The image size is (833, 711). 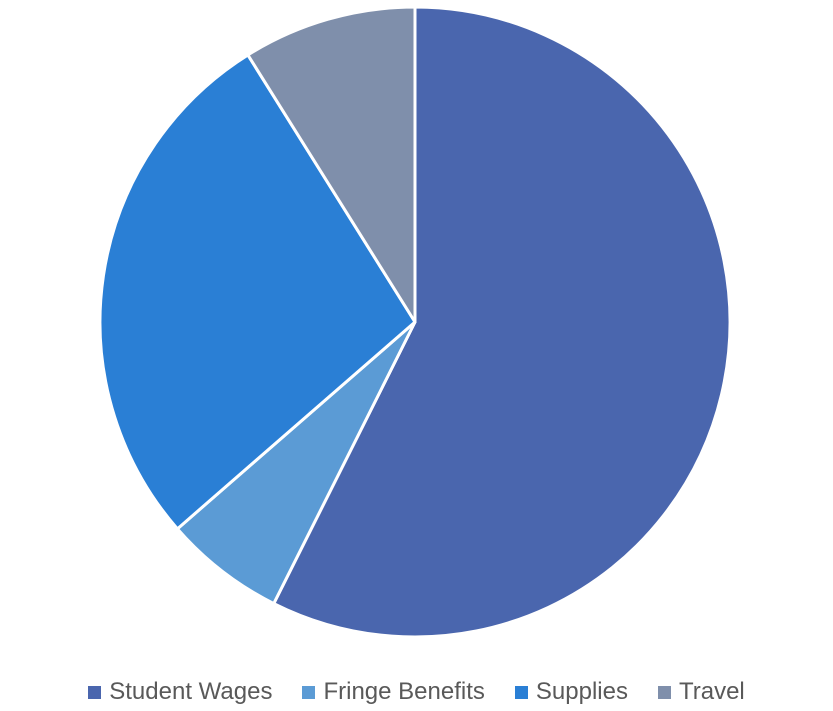 I want to click on legend-item-fringe-benefits: Fringe Benefits, so click(x=393, y=692).